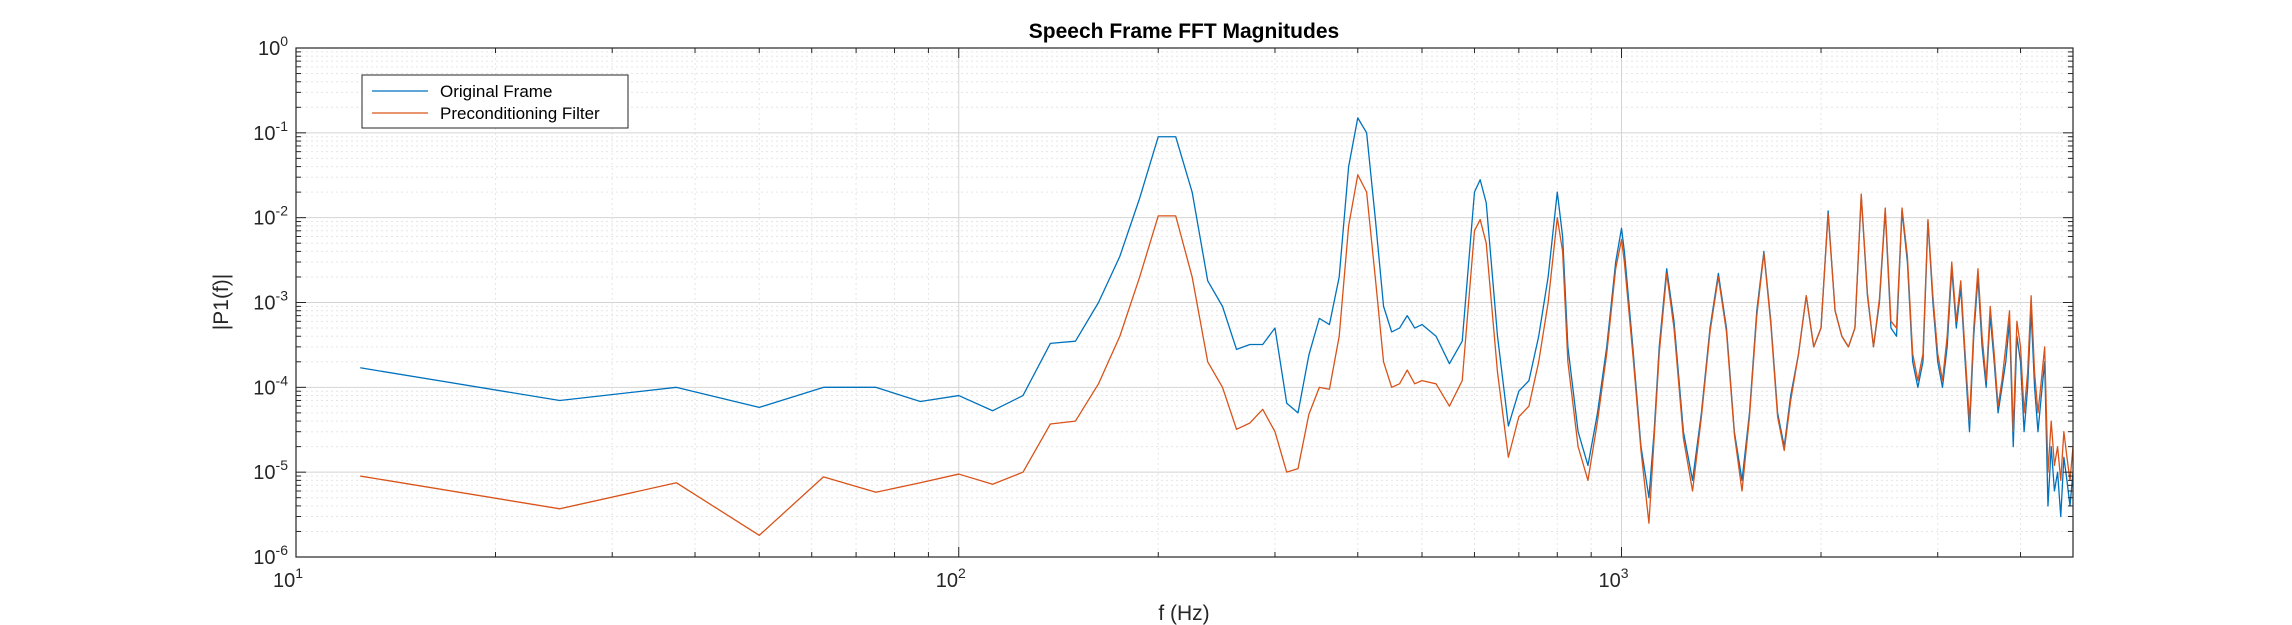 The width and height of the screenshot is (2292, 625). I want to click on y-tick-exponent: -1, so click(282, 126).